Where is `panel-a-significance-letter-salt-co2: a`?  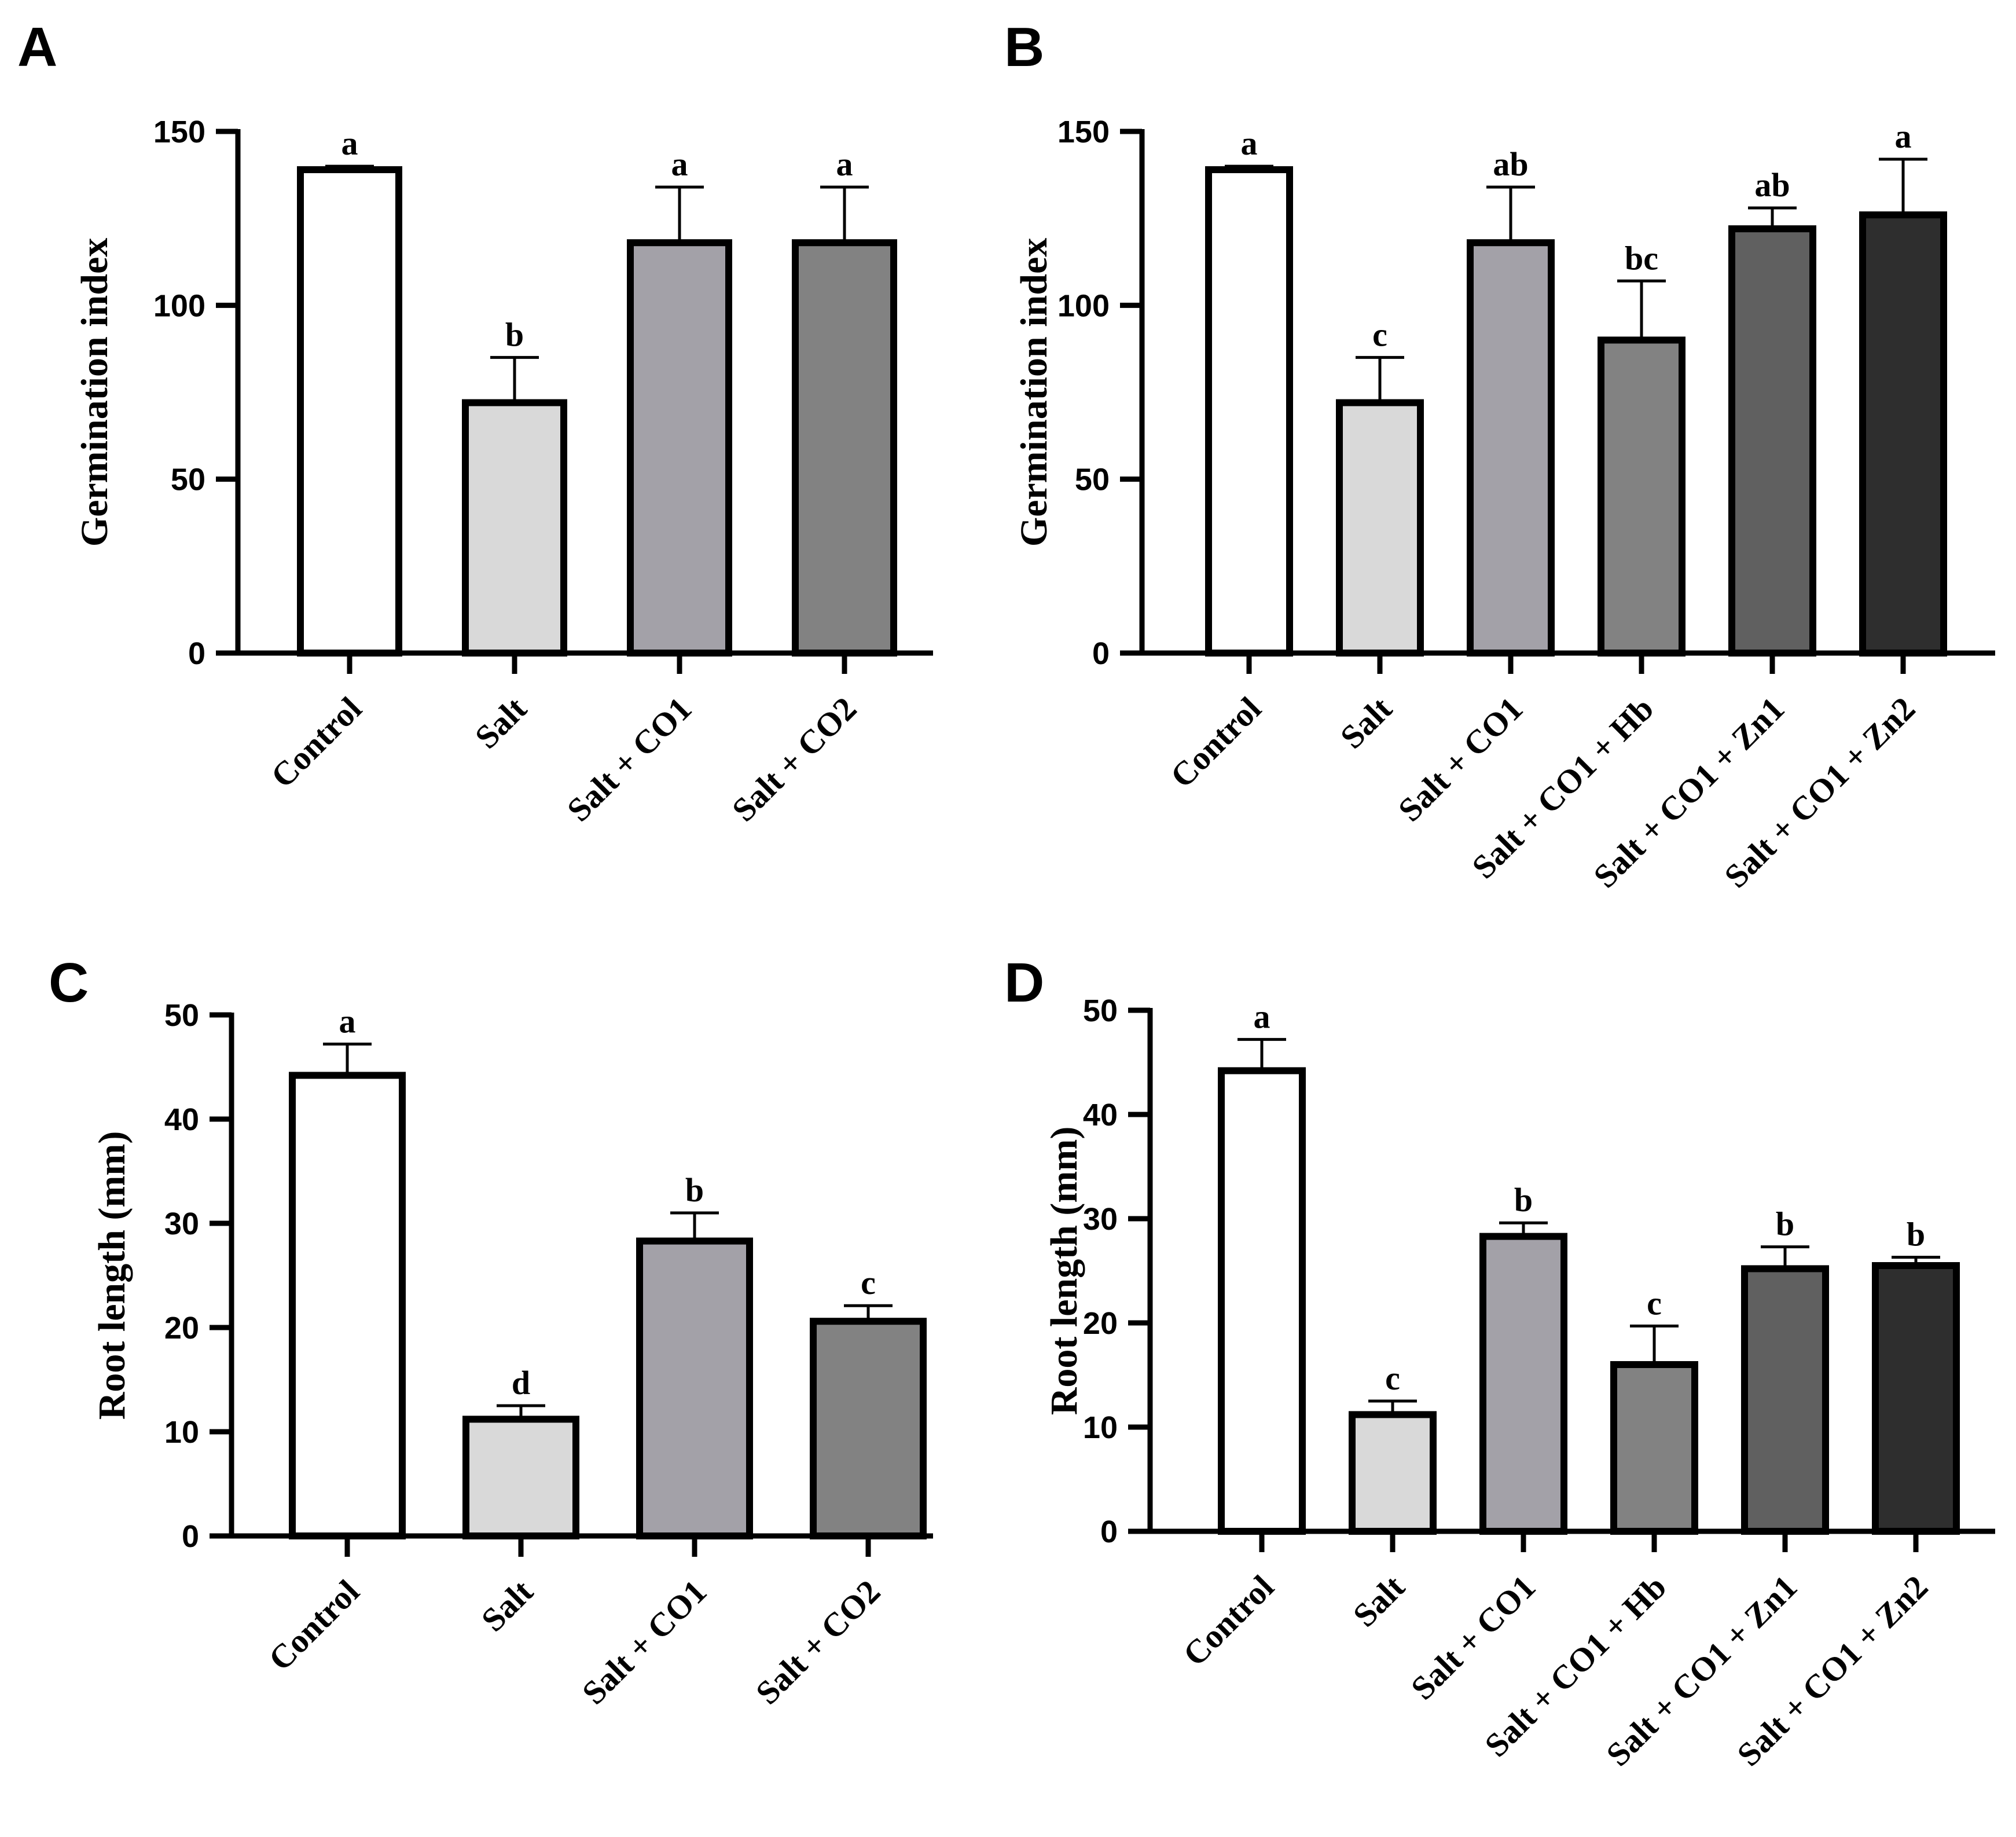
panel-a-significance-letter-salt-co2: a is located at coordinates (844, 164).